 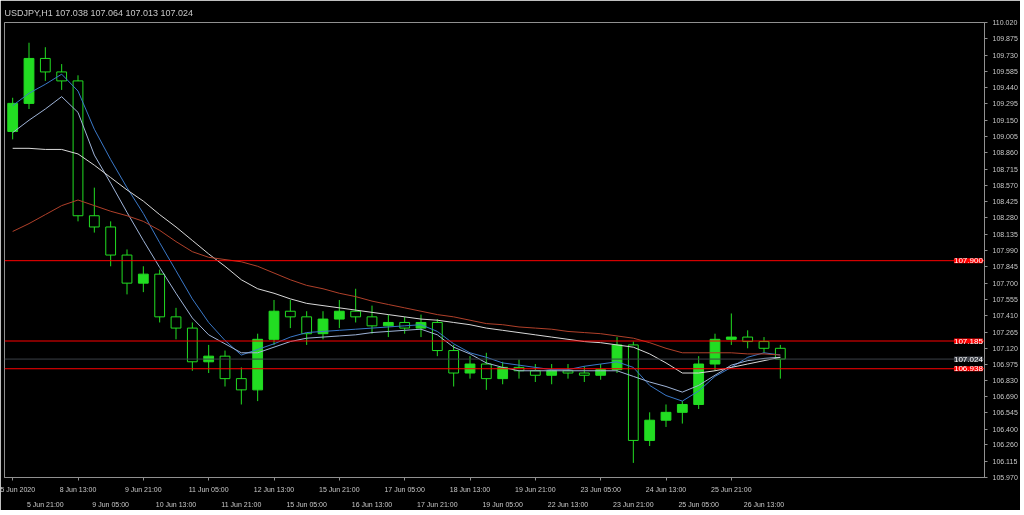 I want to click on ref-line-label: 106.938, so click(x=968, y=369).